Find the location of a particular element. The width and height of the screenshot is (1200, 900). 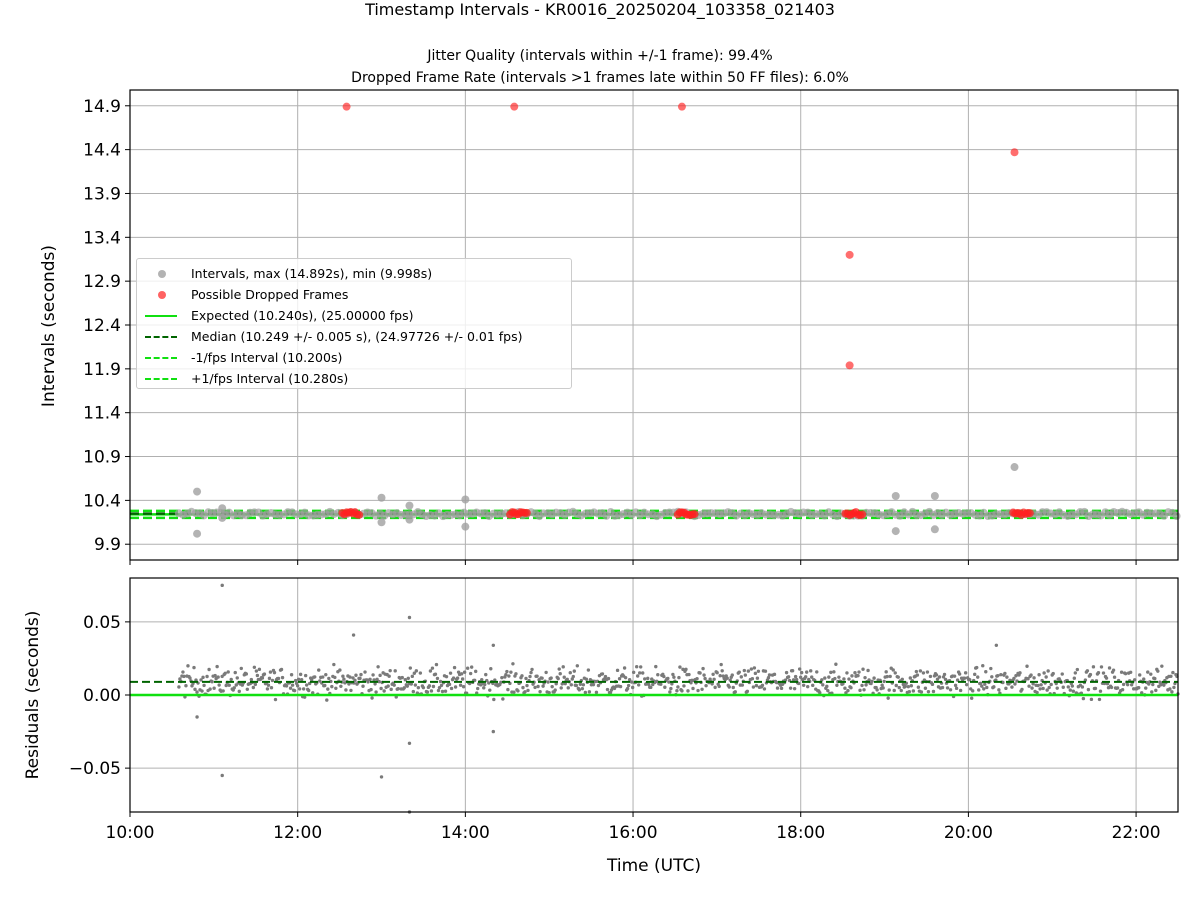

interval-outlier-point is located at coordinates (222, 508).